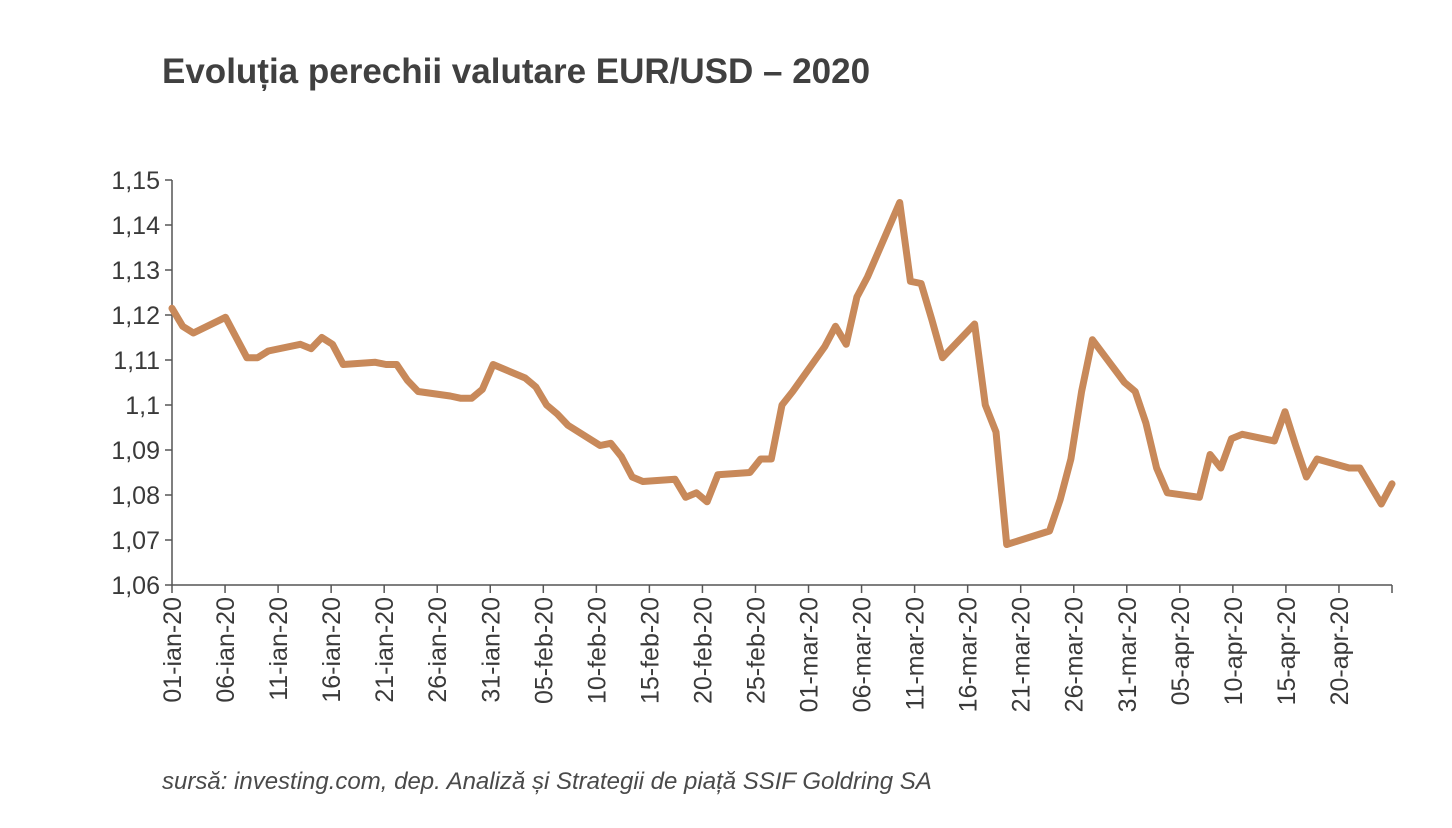 The image size is (1452, 828). What do you see at coordinates (135, 586) in the screenshot?
I see `y-tick-label: 1,06` at bounding box center [135, 586].